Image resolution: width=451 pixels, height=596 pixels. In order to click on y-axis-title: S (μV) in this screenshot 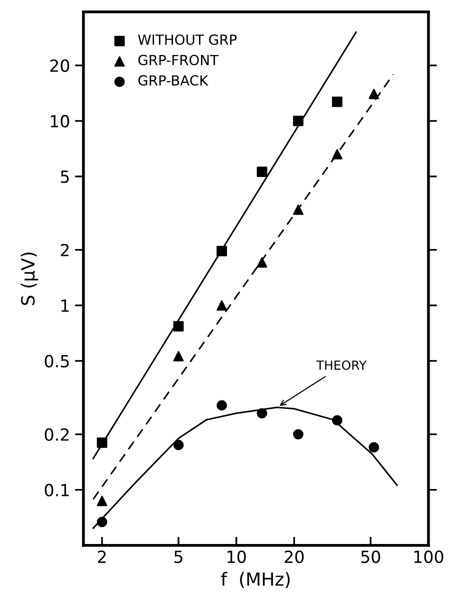, I will do `click(29, 279)`.